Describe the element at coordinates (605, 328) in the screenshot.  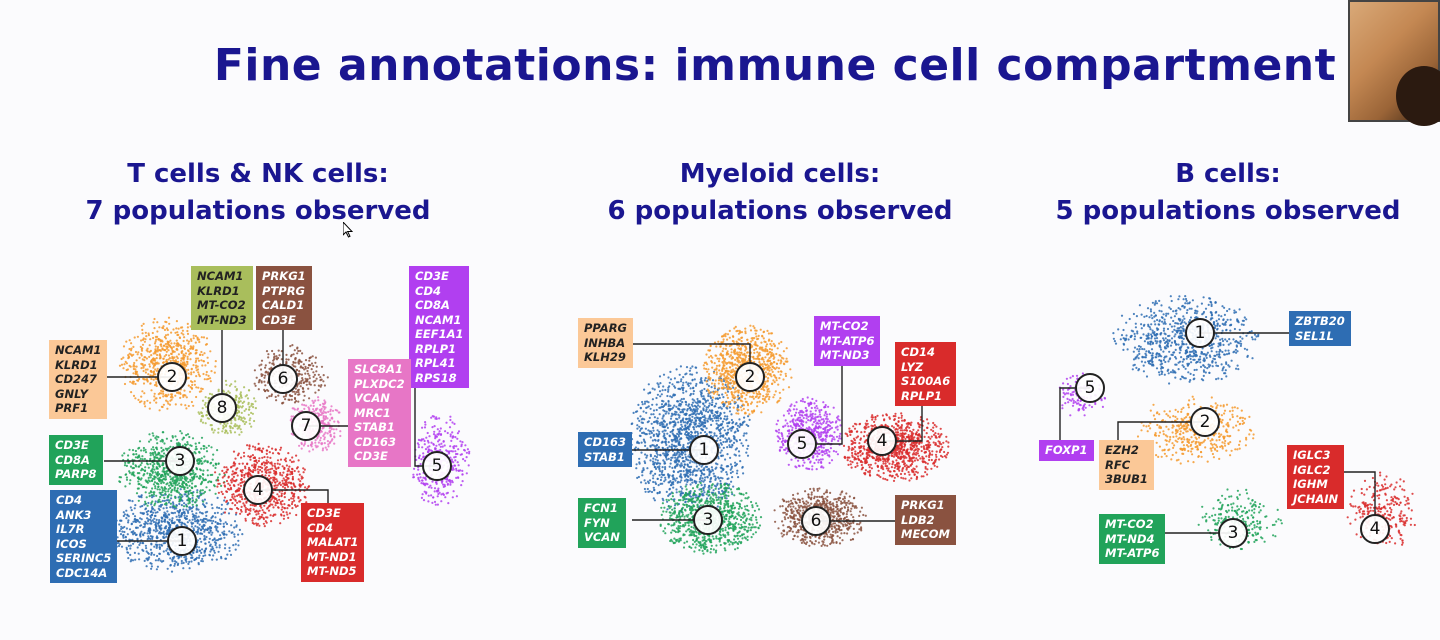
I see `marker-gene: PPARG` at that location.